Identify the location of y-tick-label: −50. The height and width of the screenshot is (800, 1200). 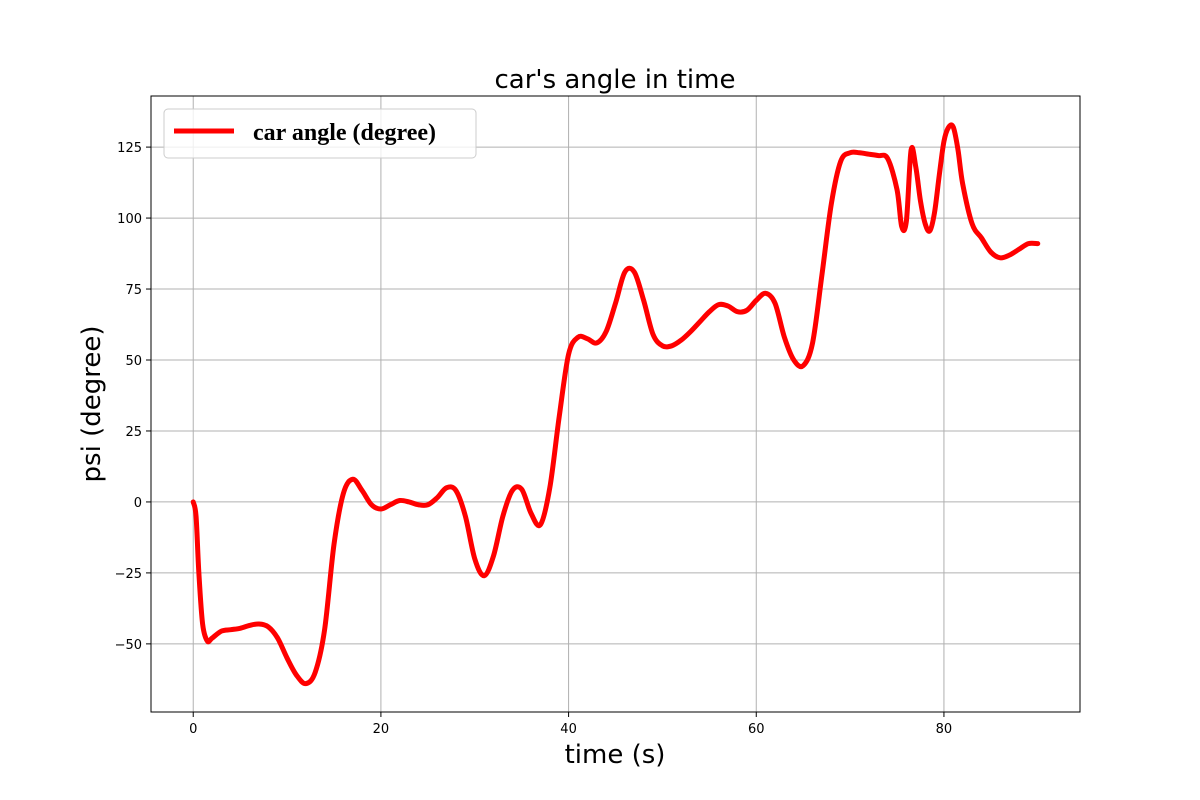
(128, 645).